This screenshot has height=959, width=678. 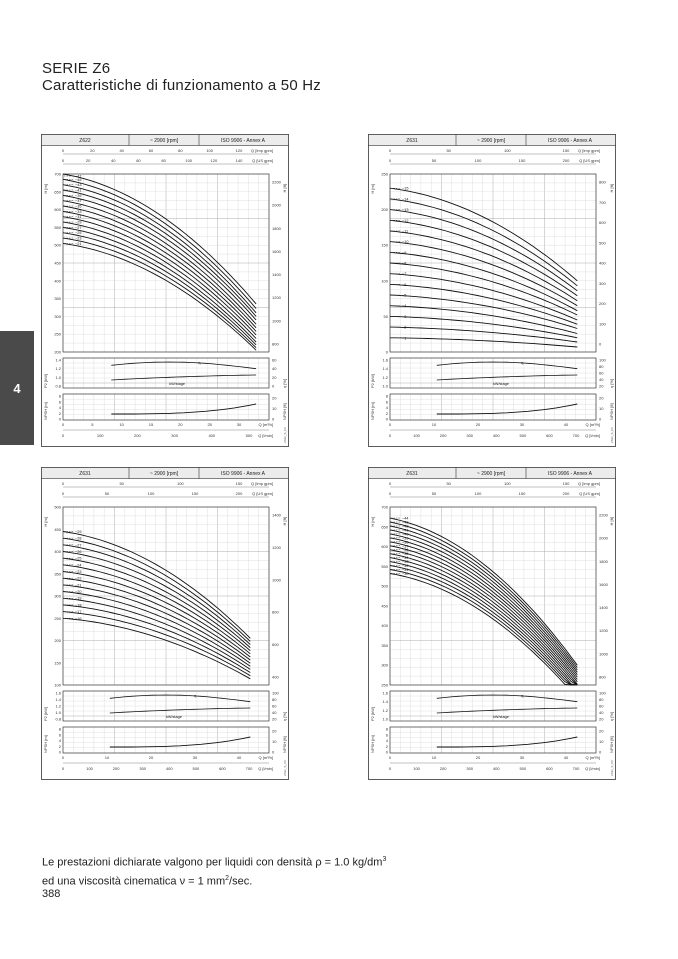 What do you see at coordinates (478, 424) in the screenshot?
I see `q-m3h-tick: 20` at bounding box center [478, 424].